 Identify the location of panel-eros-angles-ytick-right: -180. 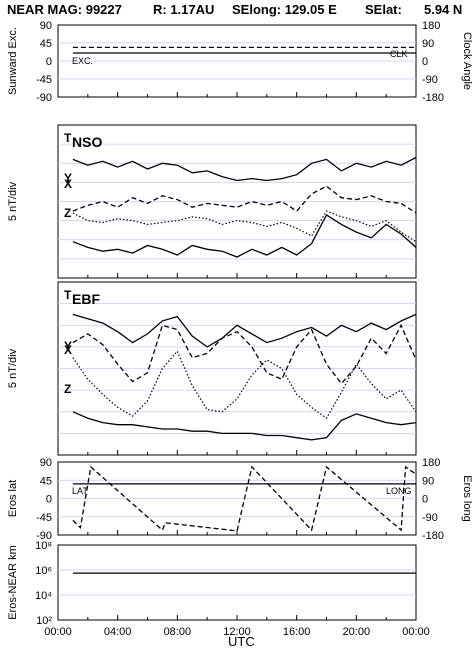
(433, 536).